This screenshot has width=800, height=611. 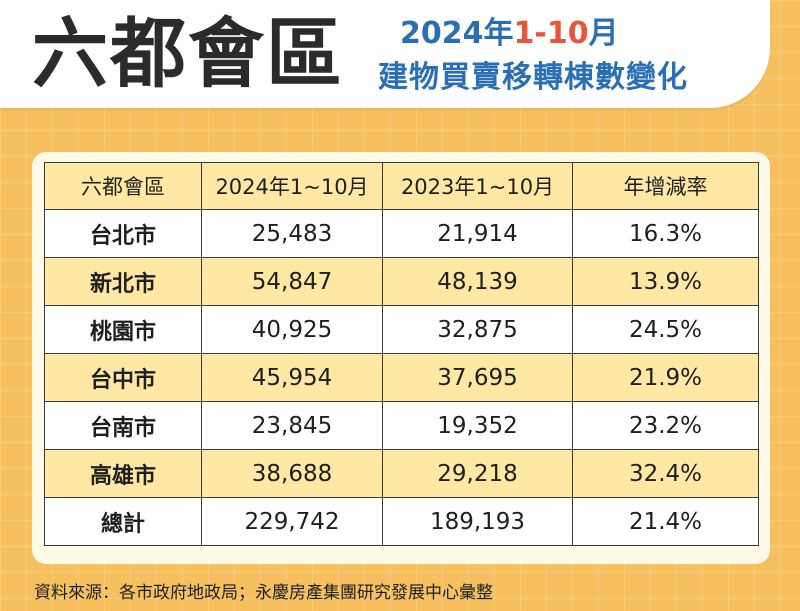 What do you see at coordinates (292, 473) in the screenshot?
I see `value-2024-cell: 38,688` at bounding box center [292, 473].